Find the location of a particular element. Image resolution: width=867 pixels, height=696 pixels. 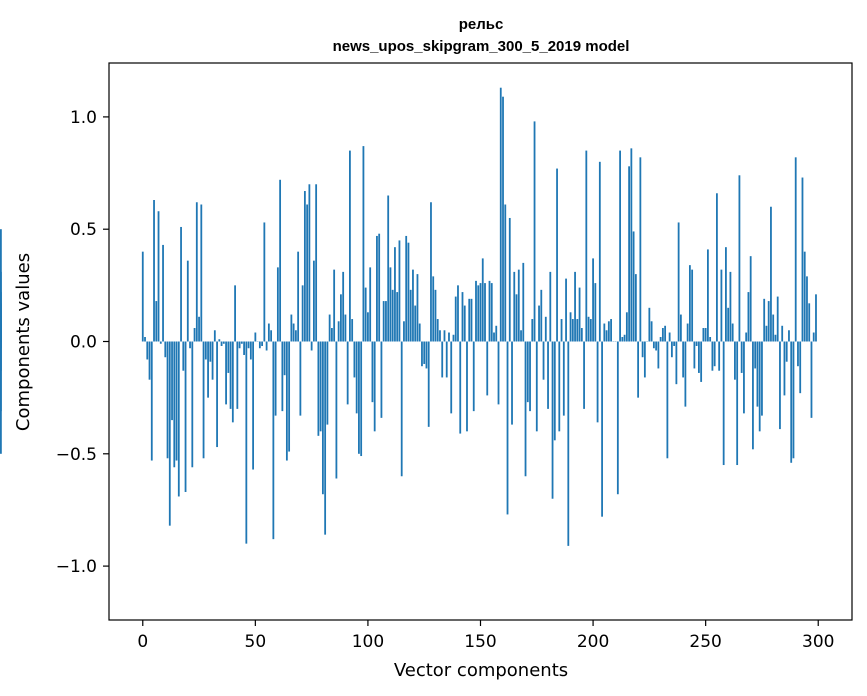

chart-subtitle: news_upos_skipgram_300_5_2019 model is located at coordinates (481, 46).